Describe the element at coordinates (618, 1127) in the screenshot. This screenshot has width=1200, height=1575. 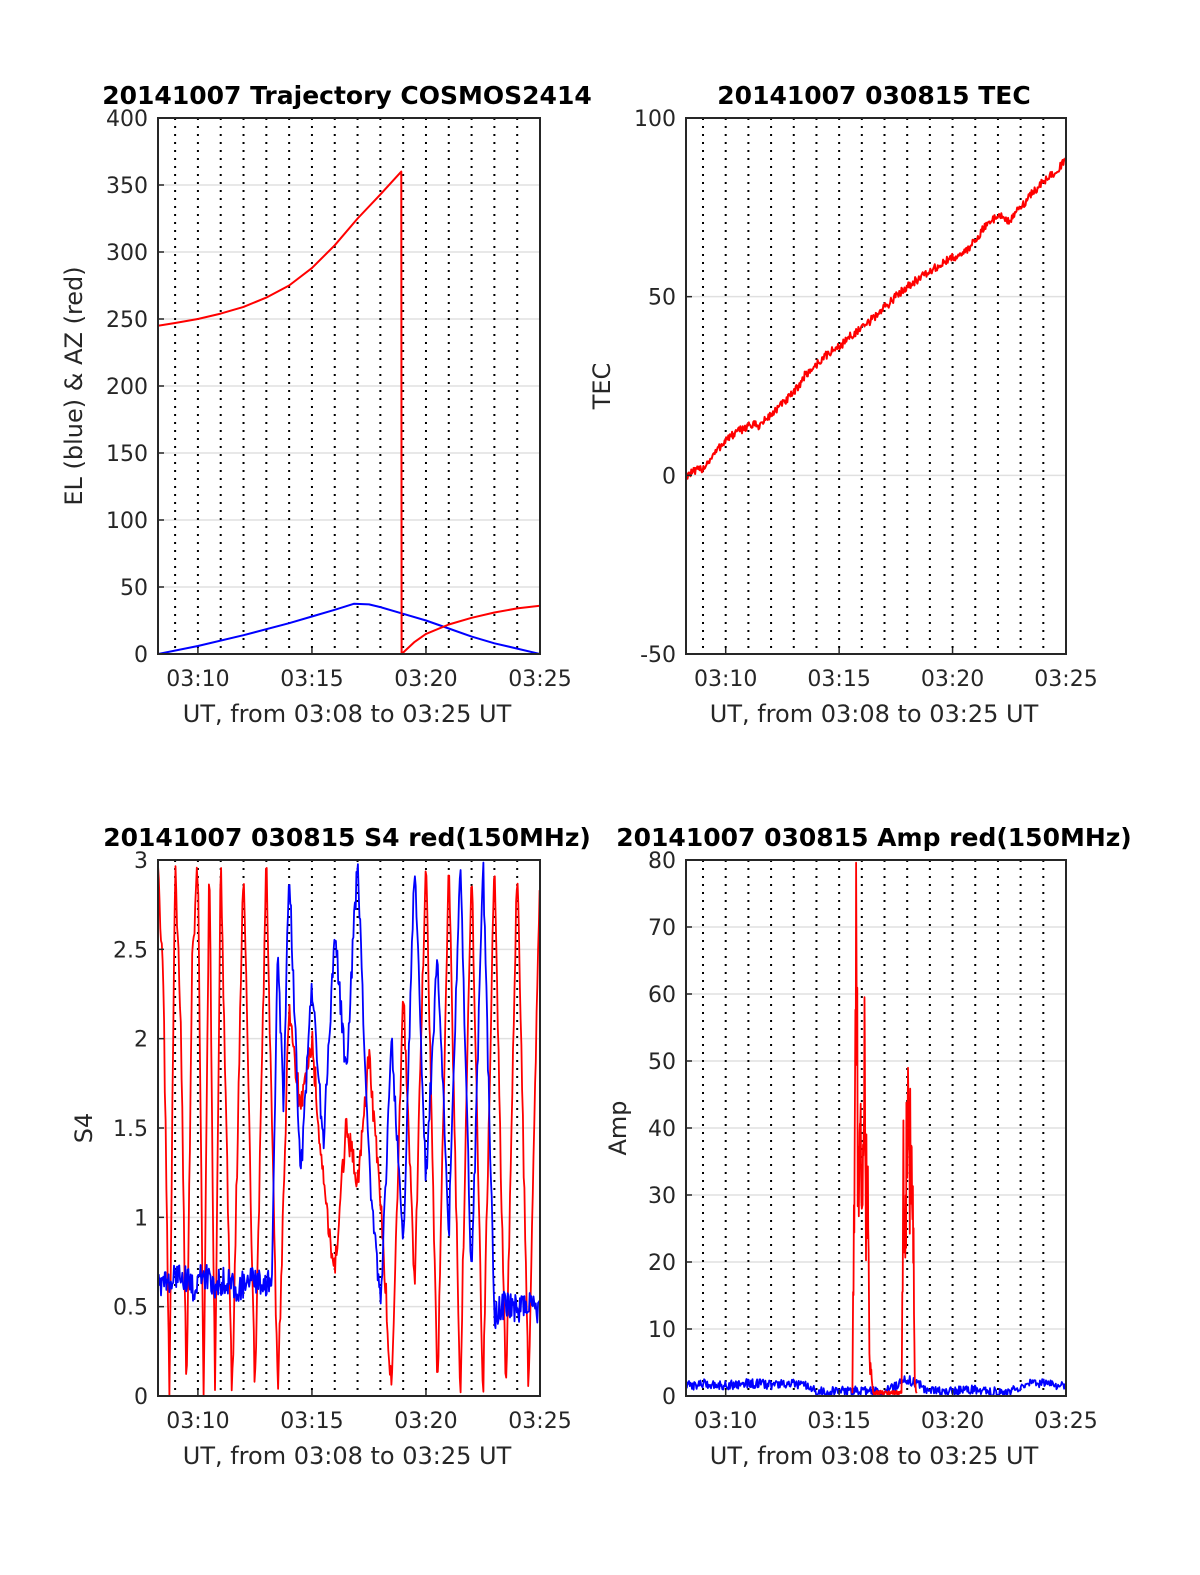
I see `y-axis-label: Amp` at that location.